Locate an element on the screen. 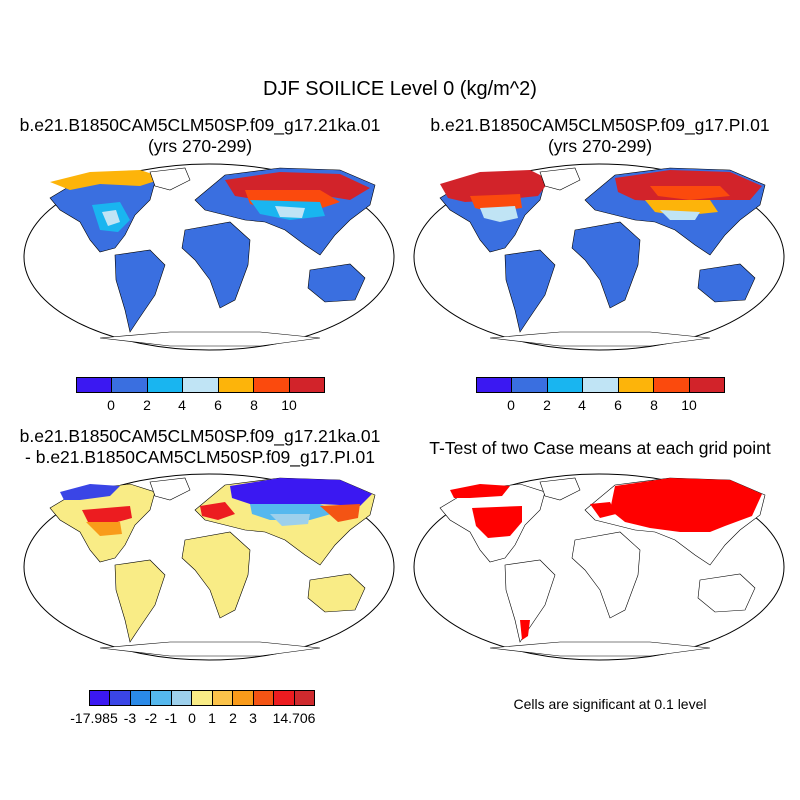  colorbar-pi is located at coordinates (600, 385).